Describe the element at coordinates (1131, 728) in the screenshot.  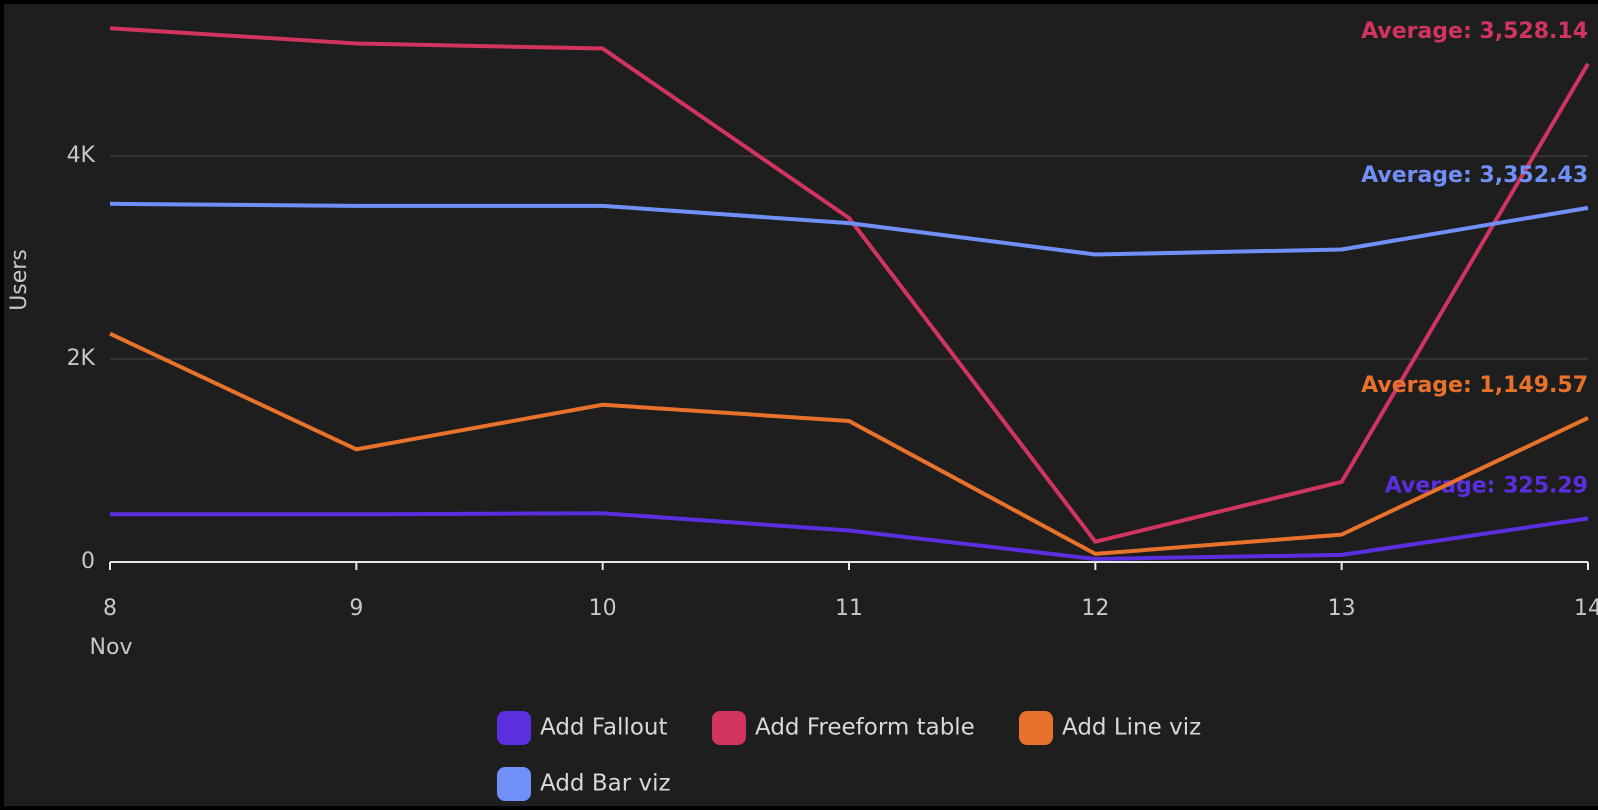
I see `legend-label: Add Line viz` at that location.